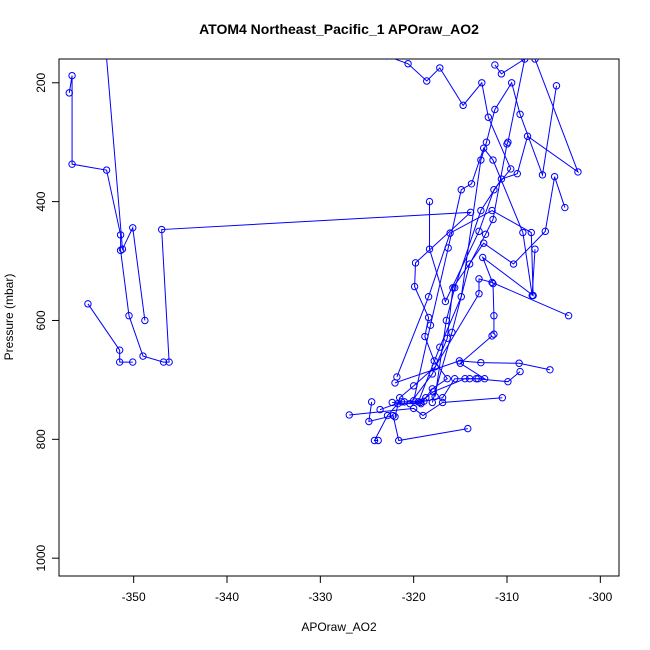 This screenshot has height=650, width=650. I want to click on y-tick-label: 800, so click(41, 439).